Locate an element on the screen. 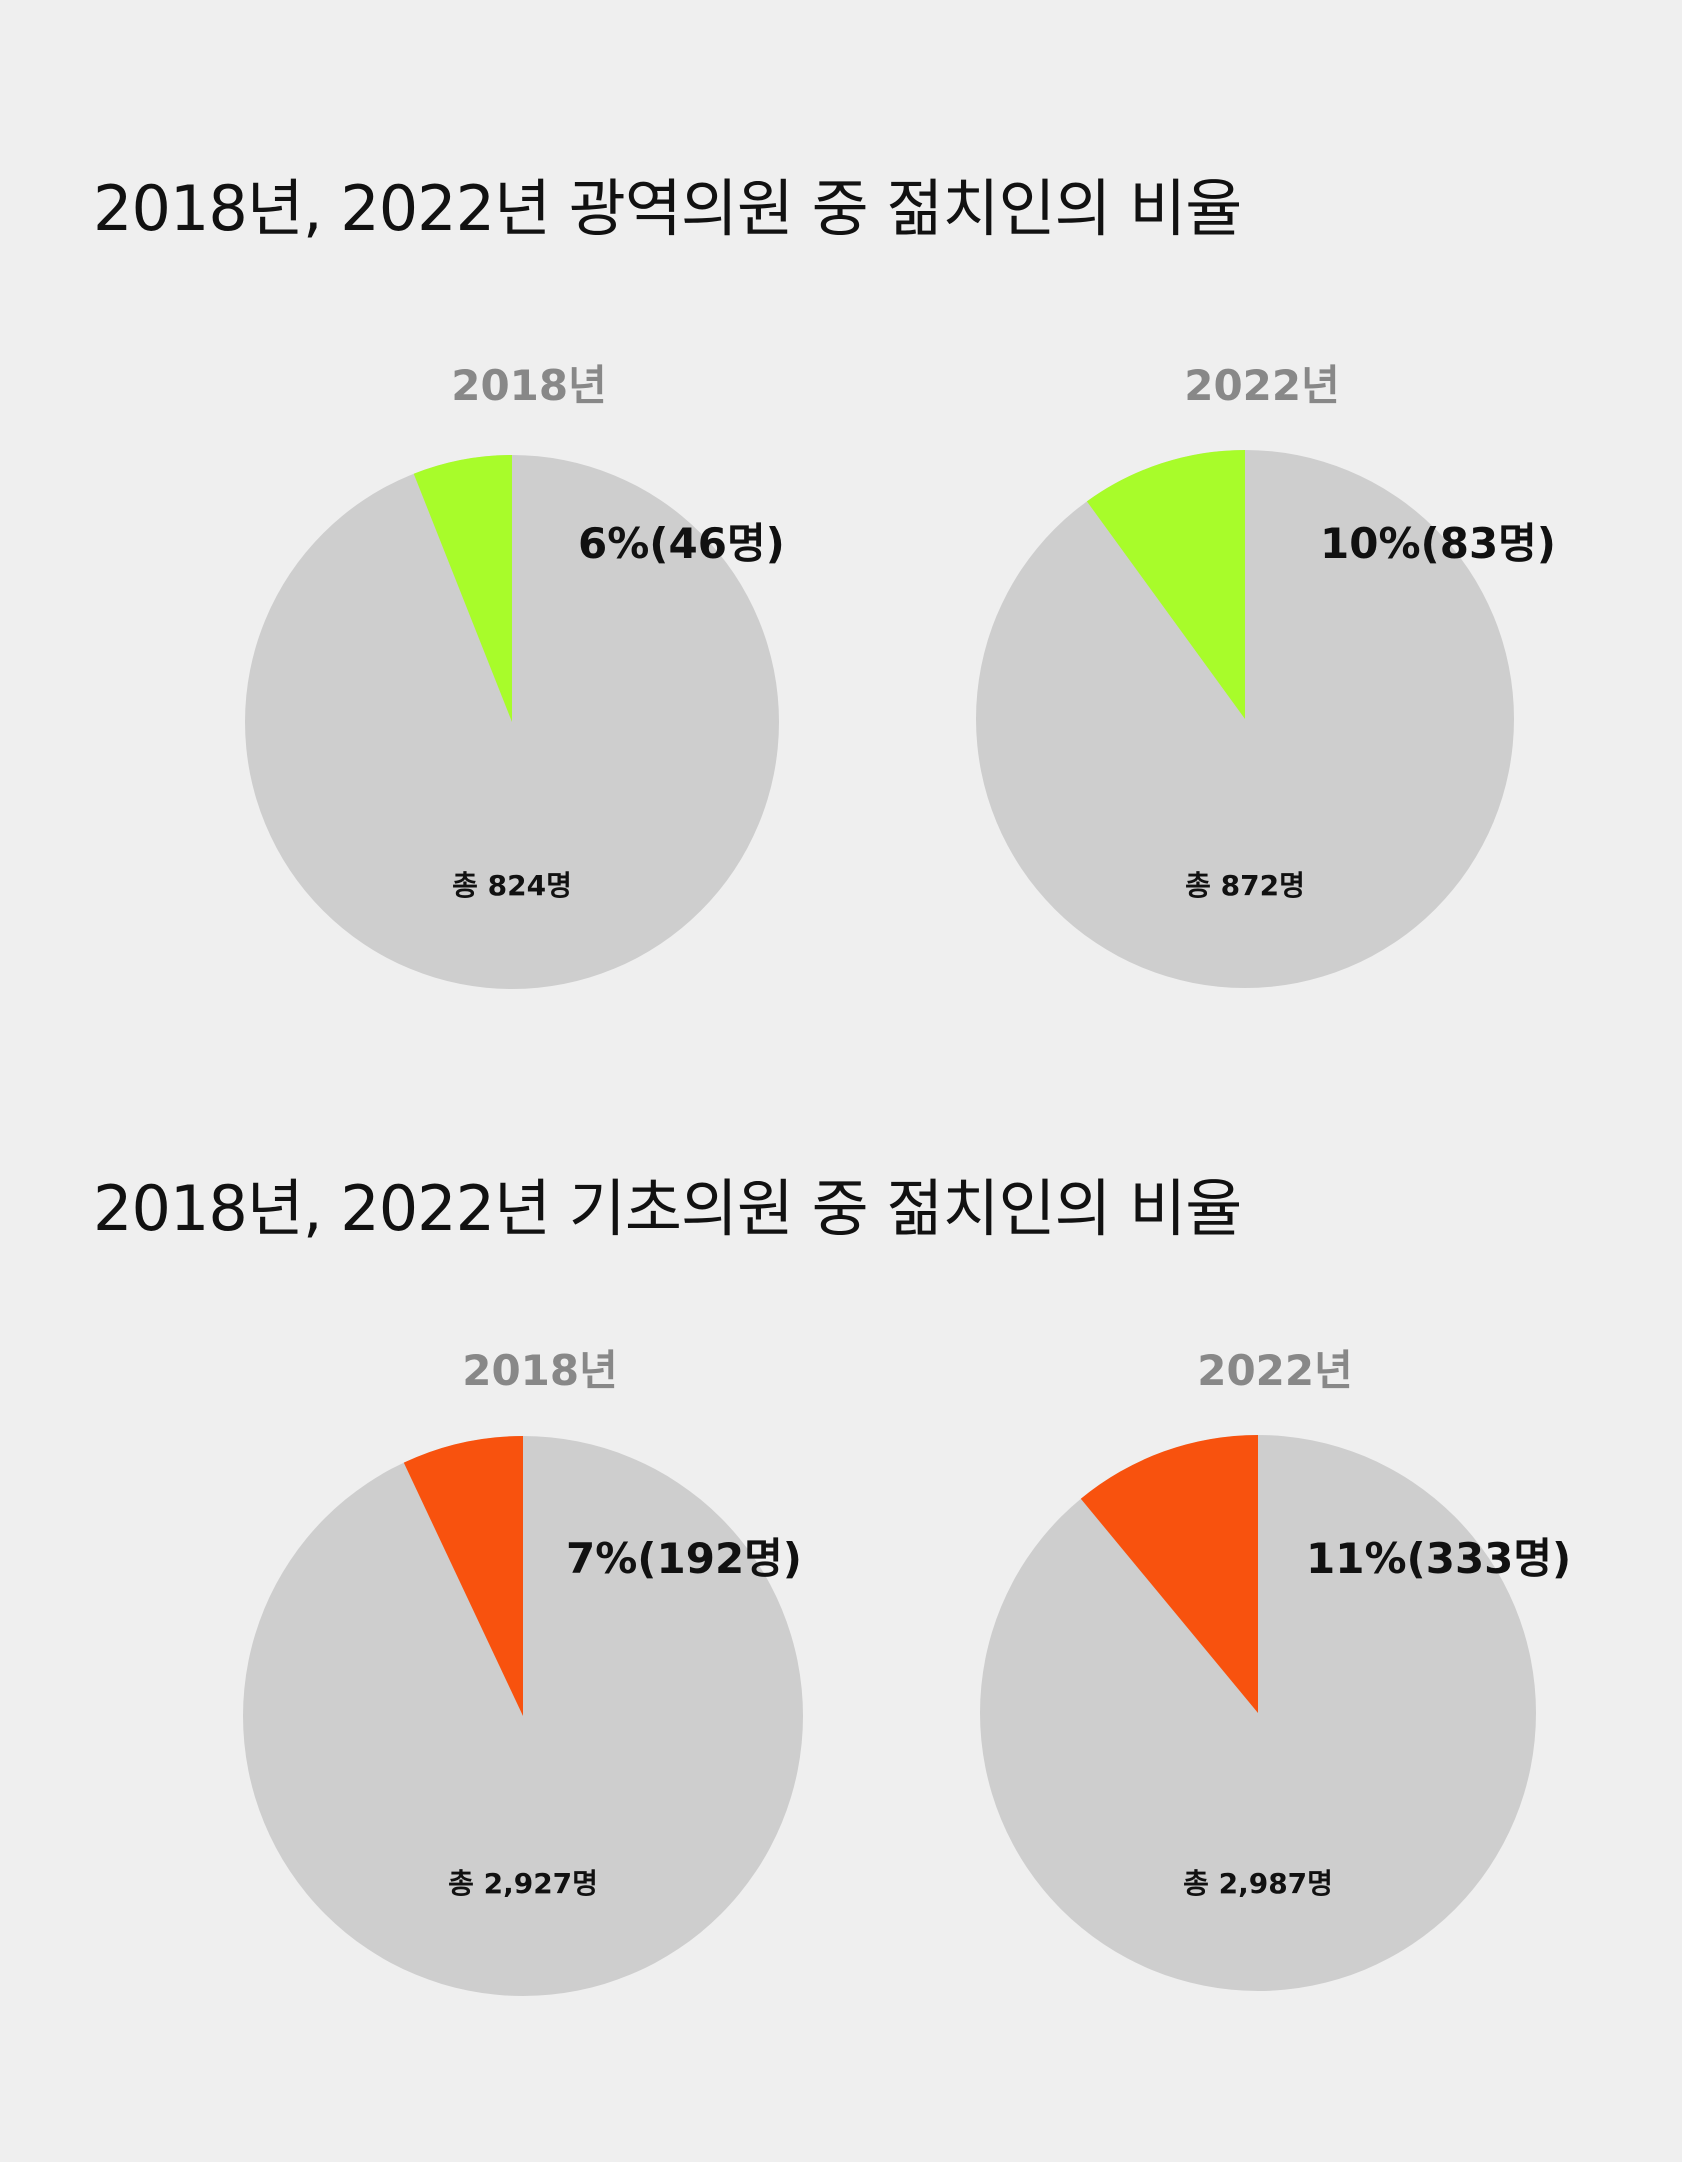 The width and height of the screenshot is (1682, 2162). total-data-label: 총 824명 is located at coordinates (512, 885).